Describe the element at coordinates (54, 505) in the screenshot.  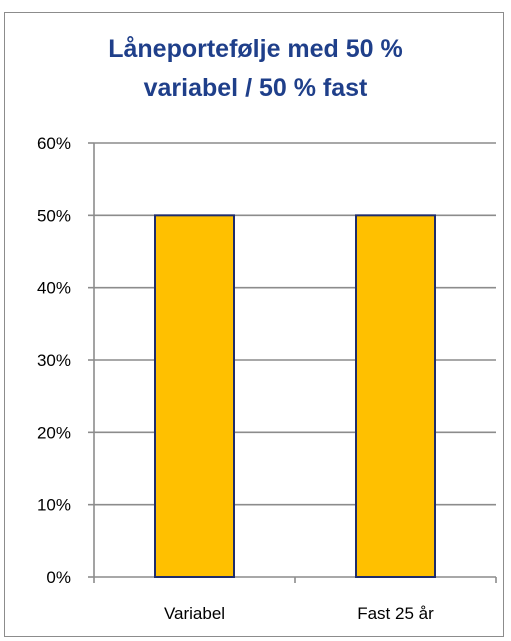
I see `y-tick-label: 10%` at that location.